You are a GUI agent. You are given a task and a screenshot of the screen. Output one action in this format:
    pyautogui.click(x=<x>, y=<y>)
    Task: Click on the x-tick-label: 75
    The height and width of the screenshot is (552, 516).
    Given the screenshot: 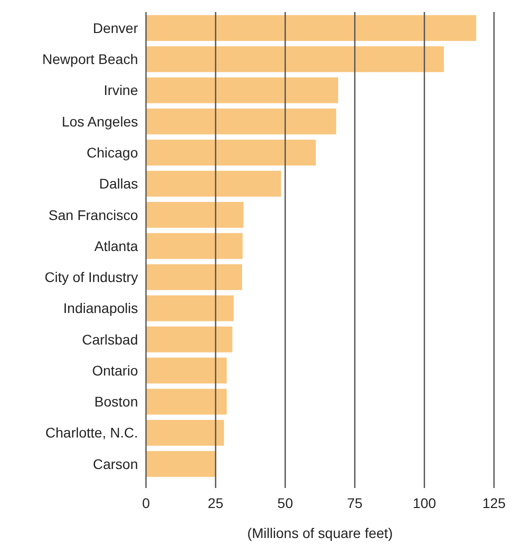 What is the action you would take?
    pyautogui.click(x=355, y=503)
    